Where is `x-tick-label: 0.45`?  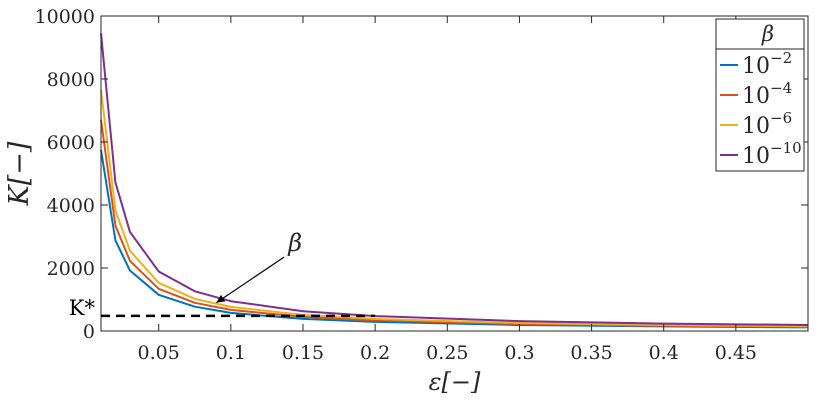 x-tick-label: 0.45 is located at coordinates (736, 353).